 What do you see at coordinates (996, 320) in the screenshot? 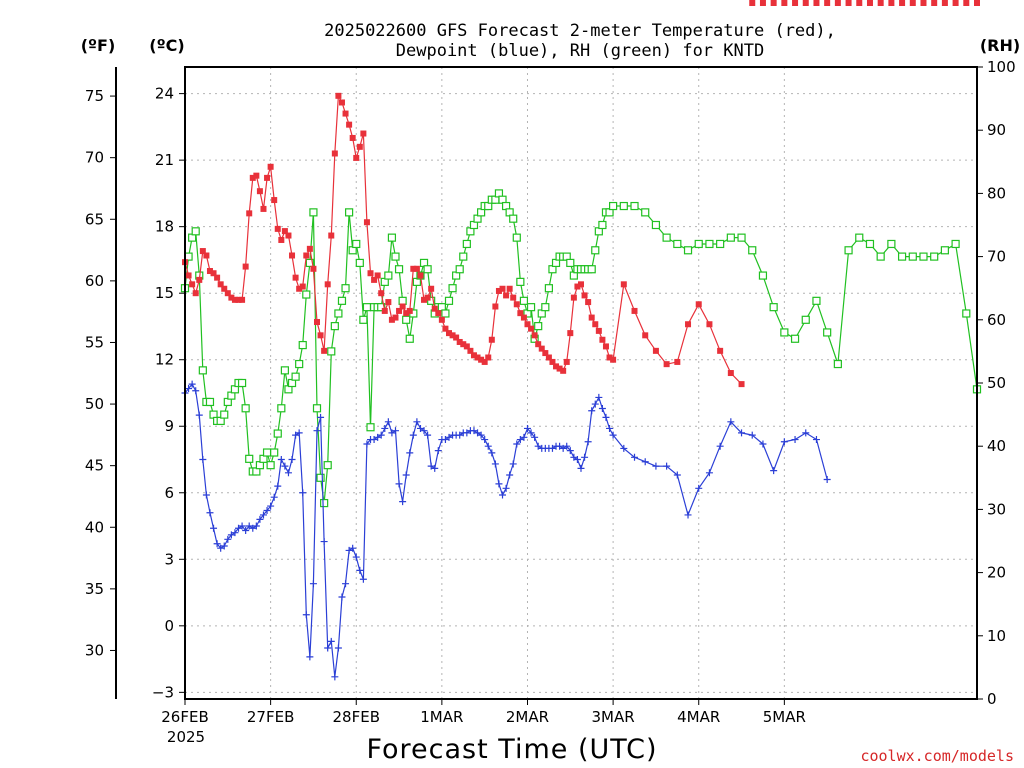
I see `rh-tick-label: 60` at bounding box center [996, 320].